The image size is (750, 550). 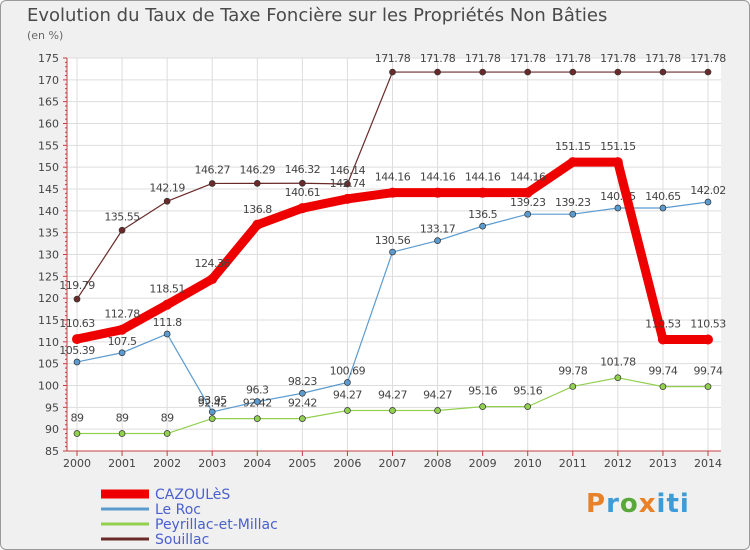 I want to click on y-tick-label: 115, so click(x=48, y=320).